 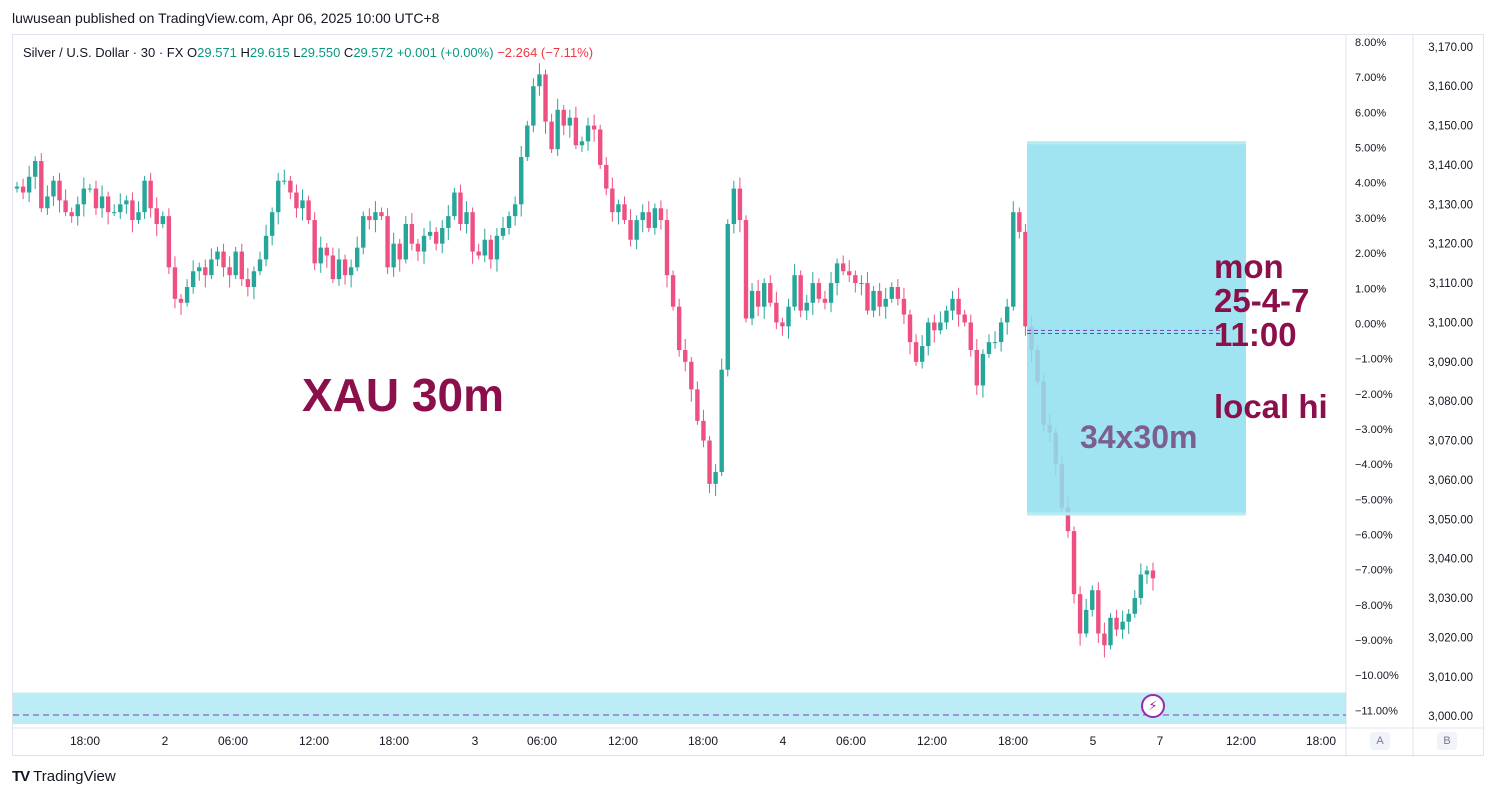 What do you see at coordinates (1241, 741) in the screenshot?
I see `time-tick-label: 12:00` at bounding box center [1241, 741].